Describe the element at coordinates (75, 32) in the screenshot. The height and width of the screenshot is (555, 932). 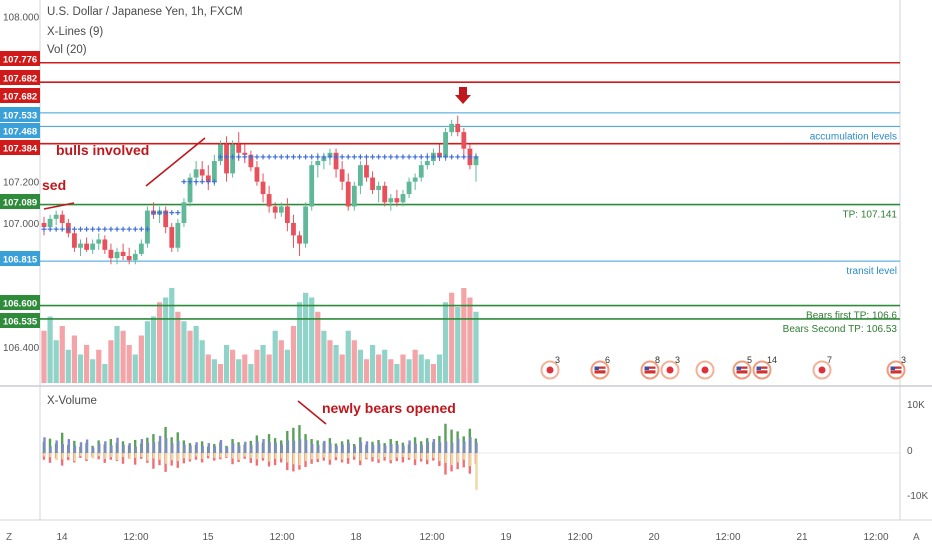
I see `indicator-xlines-label: X-Lines (9)` at that location.